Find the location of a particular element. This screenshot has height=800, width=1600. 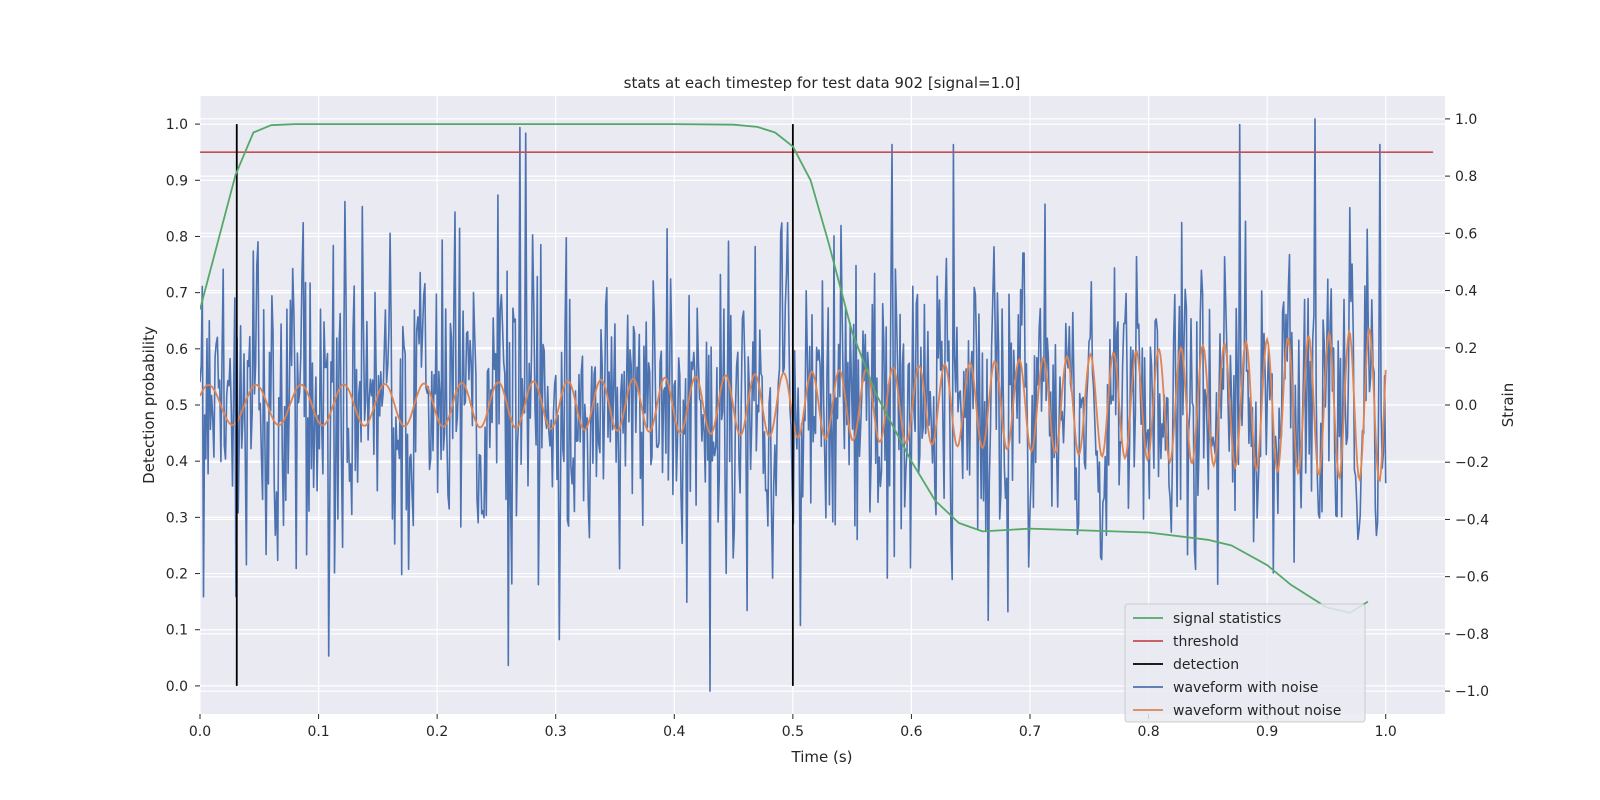

y-right-tick-label: −0.4 is located at coordinates (1472, 520).